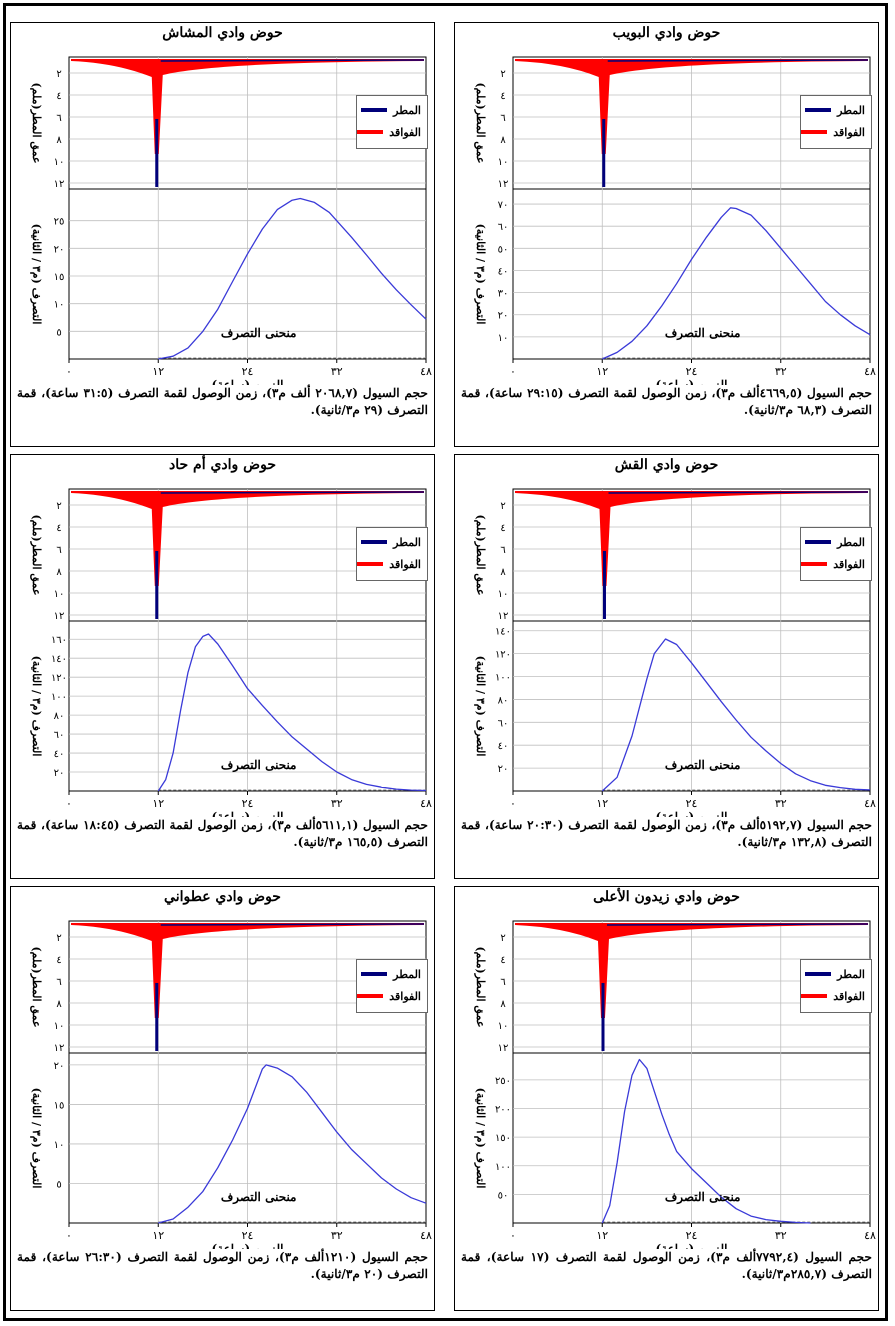 Image resolution: width=895 pixels, height=1326 pixels. Describe the element at coordinates (59, 572) in the screenshot. I see `rain-tick-label: ٨` at that location.